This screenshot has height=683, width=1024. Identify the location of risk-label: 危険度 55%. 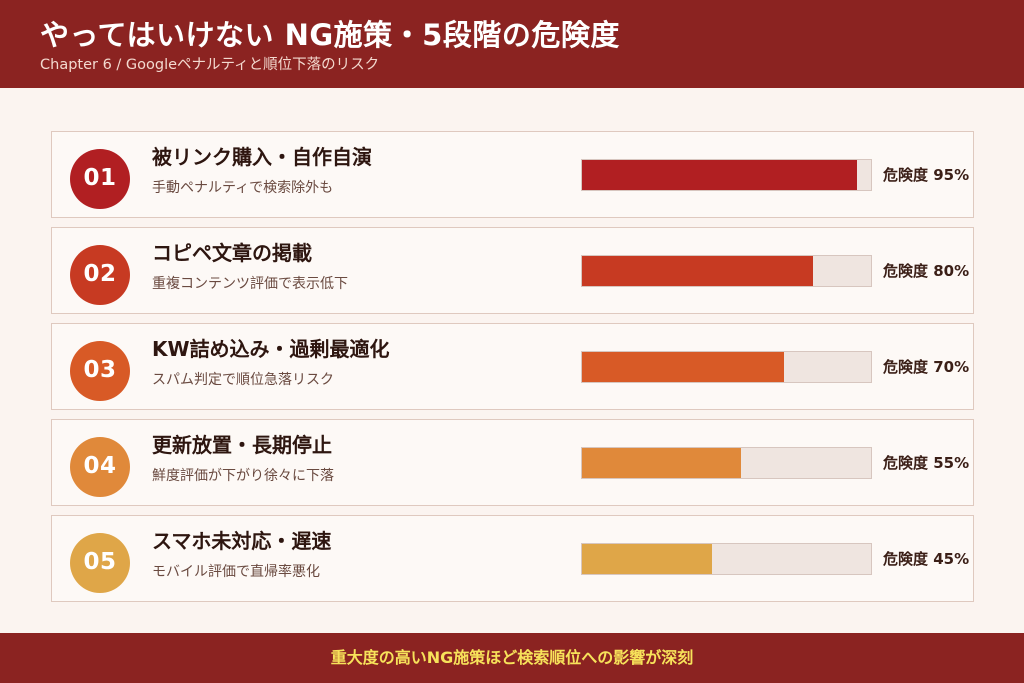
(926, 463).